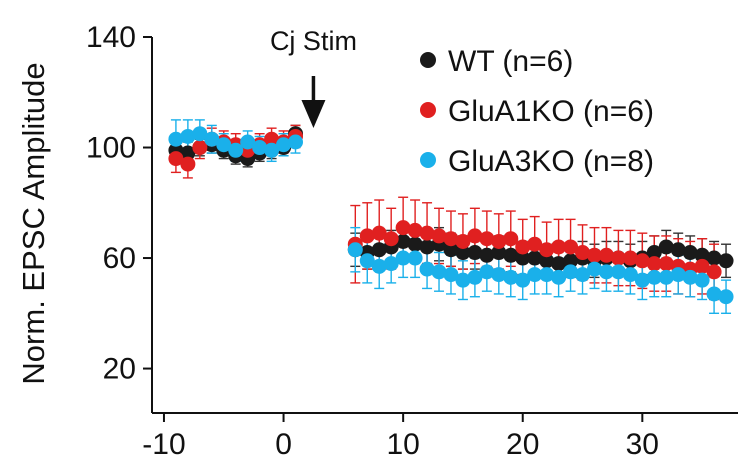  I want to click on legend: WT (n=6) GluA1KO (n=6) GluA3KO (n=8), so click(537, 111).